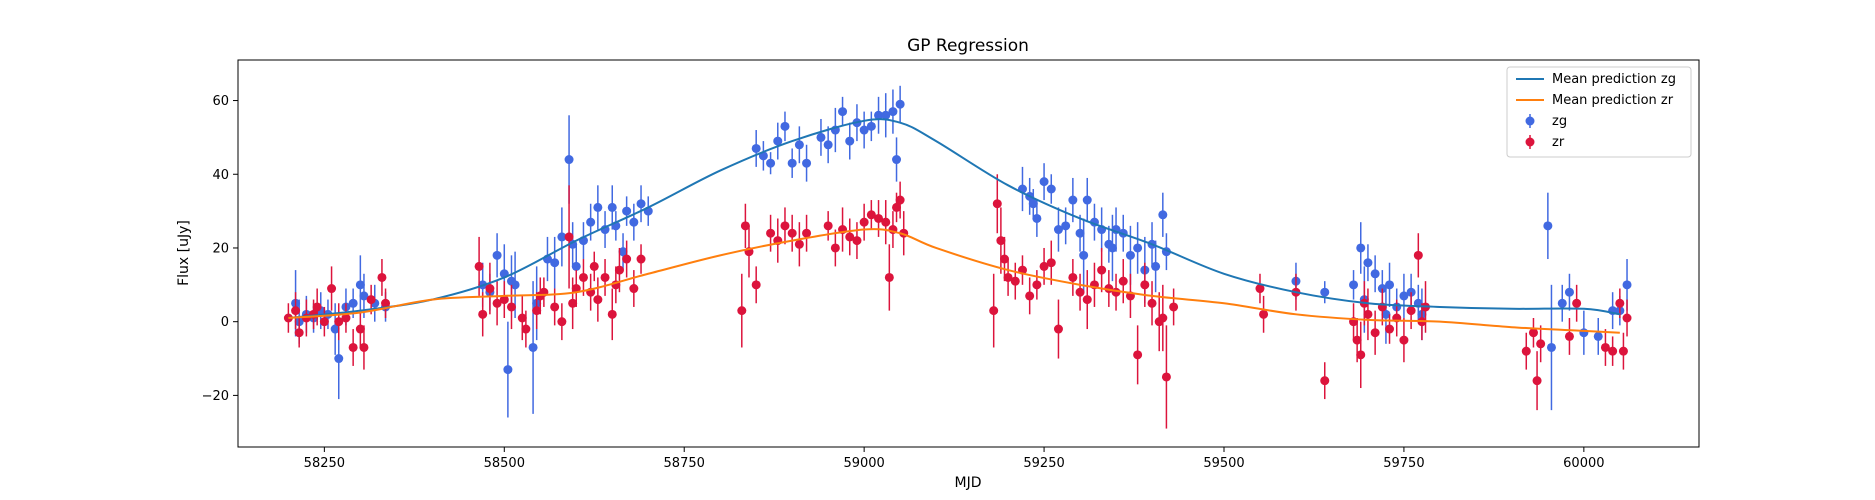  I want to click on x-tick-label: 59250, so click(1043, 463).